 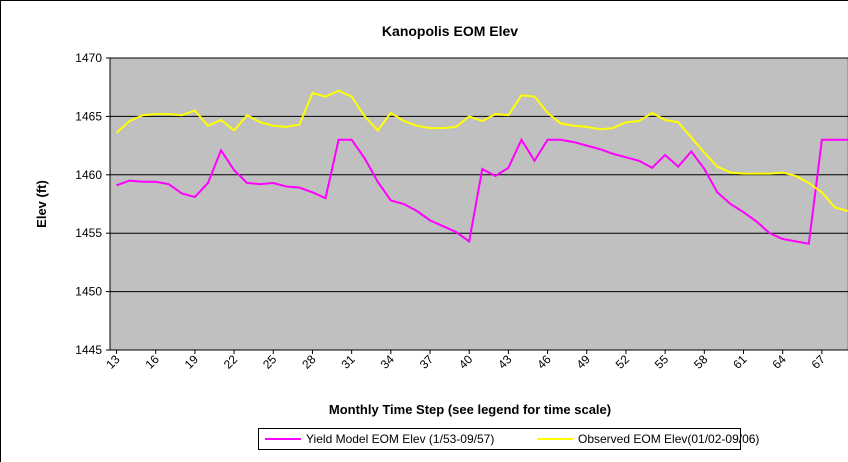 What do you see at coordinates (270, 362) in the screenshot?
I see `x-tick-label: 25` at bounding box center [270, 362].